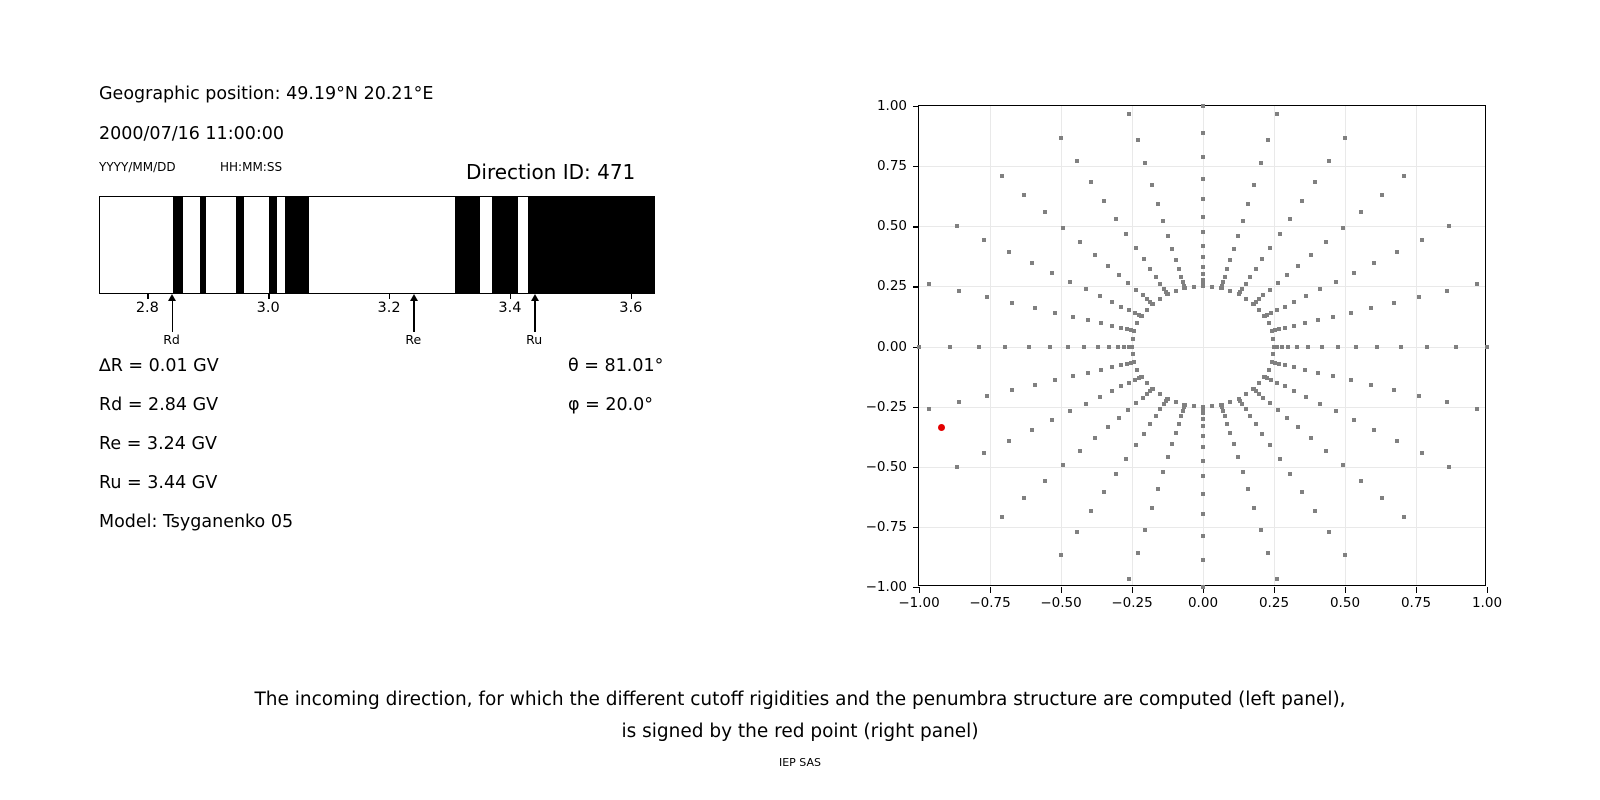 The width and height of the screenshot is (1600, 800). I want to click on y-tick-label: −0.50, so click(886, 466).